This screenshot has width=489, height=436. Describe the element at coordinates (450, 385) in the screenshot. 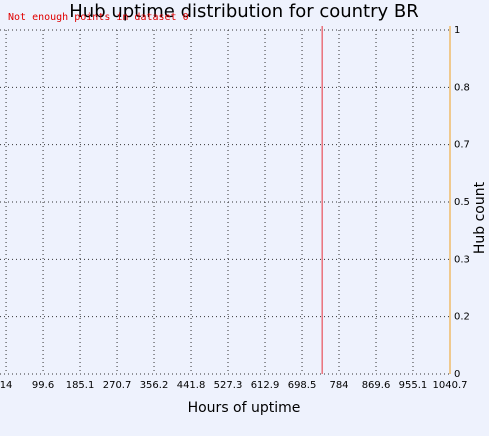

I see `x-tick-label: 1040.7` at that location.